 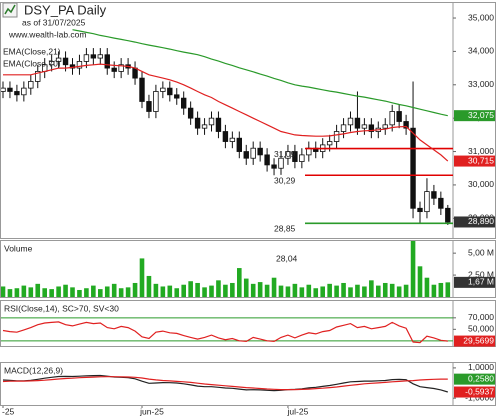 I want to click on support-label: 30,29, so click(x=285, y=180).